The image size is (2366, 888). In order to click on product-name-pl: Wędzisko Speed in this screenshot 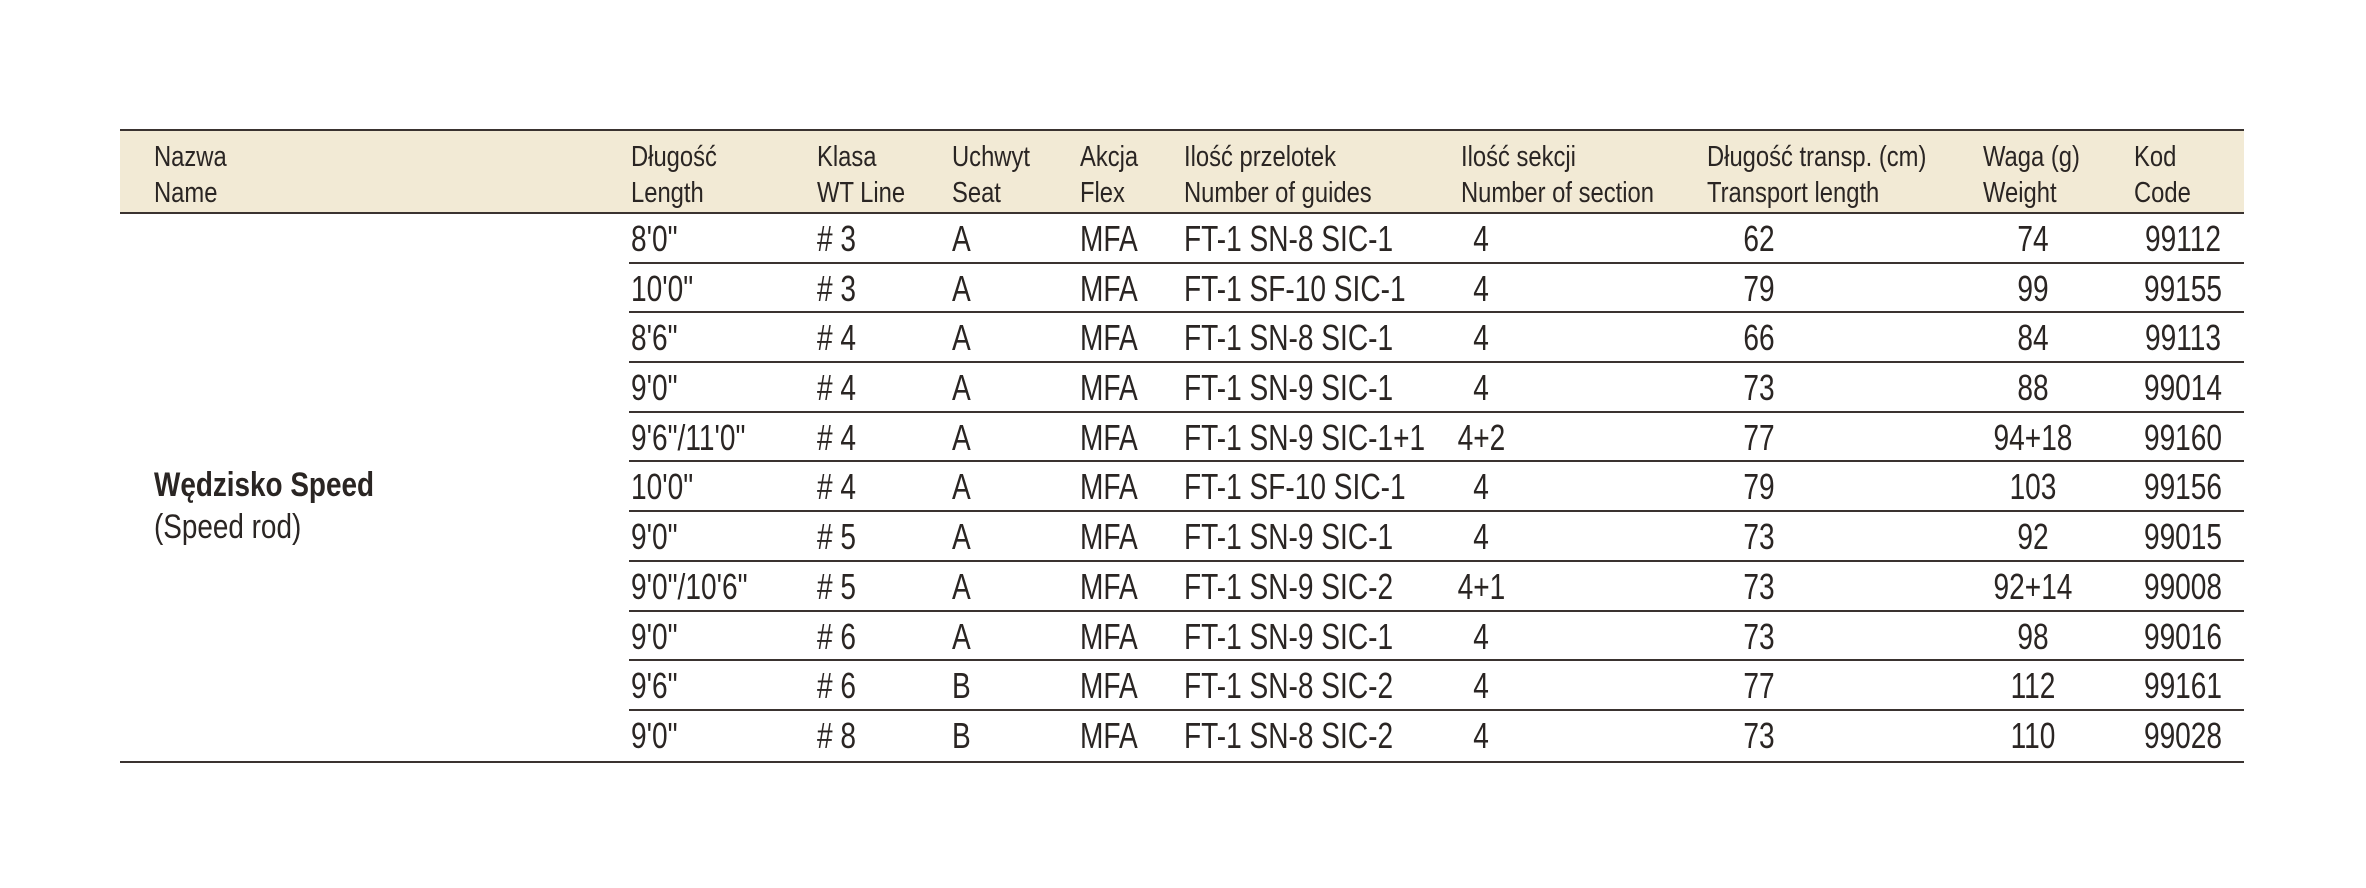, I will do `click(264, 485)`.